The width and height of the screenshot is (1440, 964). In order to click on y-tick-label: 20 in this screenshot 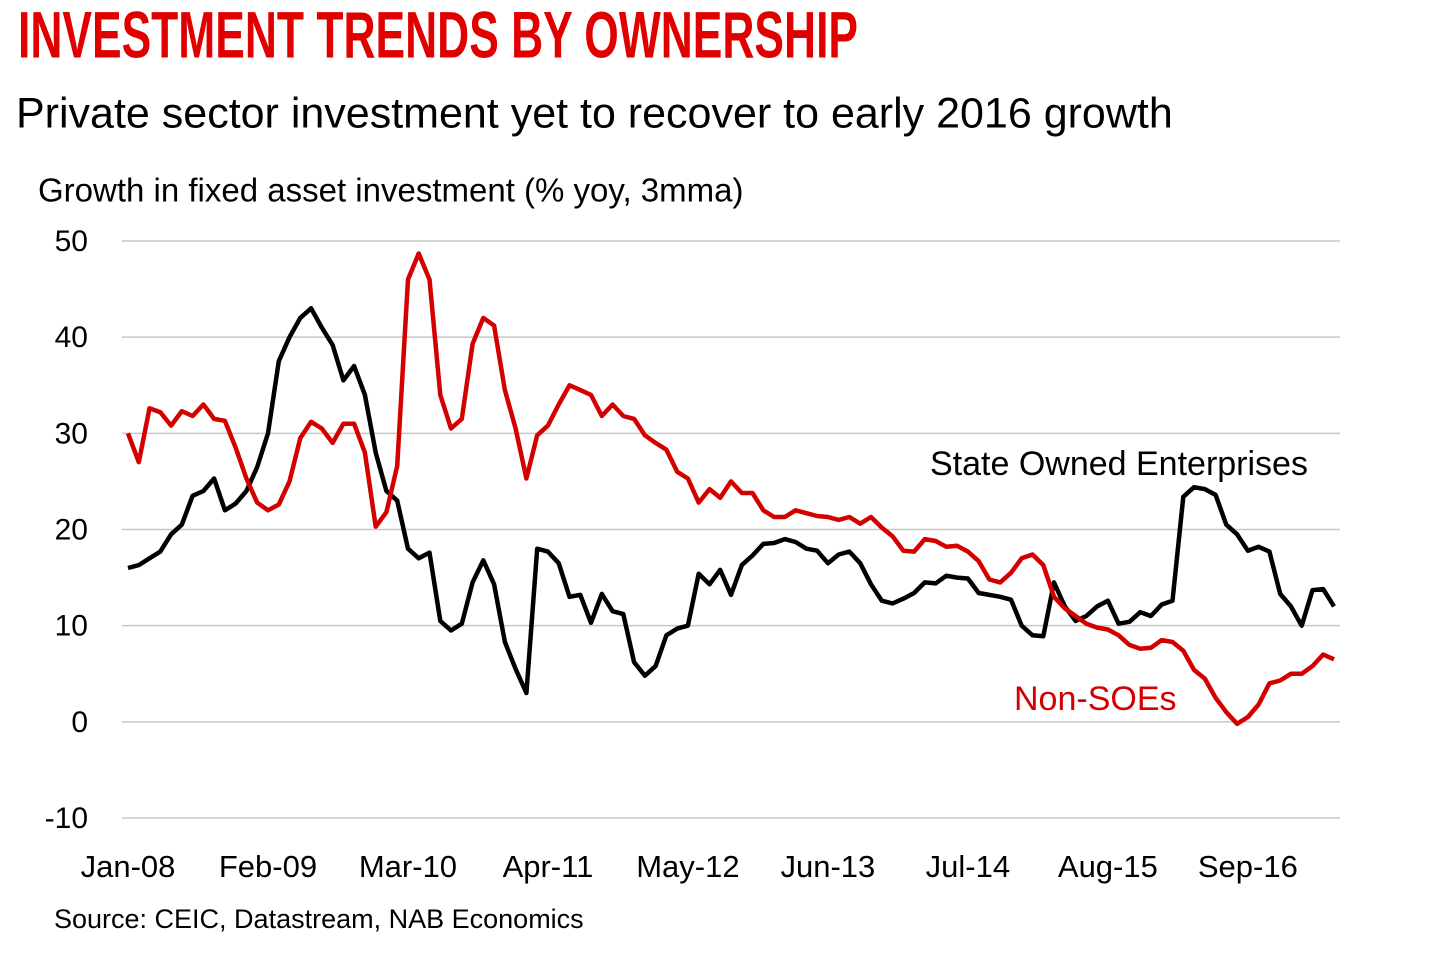, I will do `click(71, 529)`.